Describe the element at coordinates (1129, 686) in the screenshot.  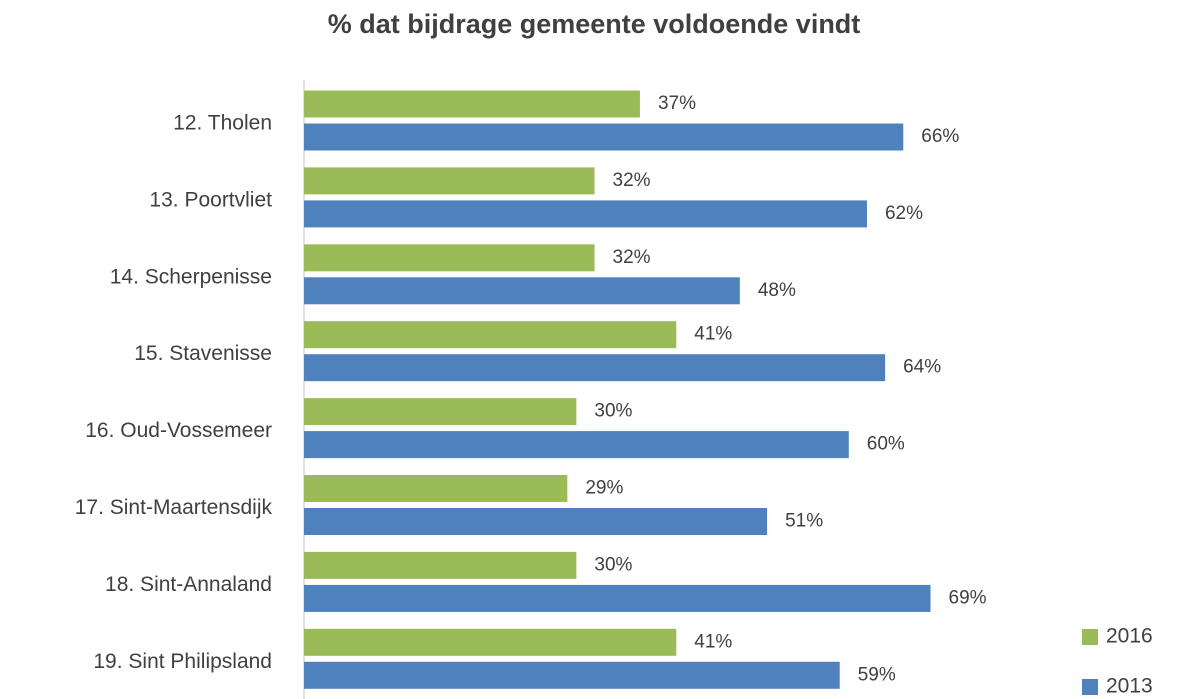
I see `legend-label: 2013` at that location.